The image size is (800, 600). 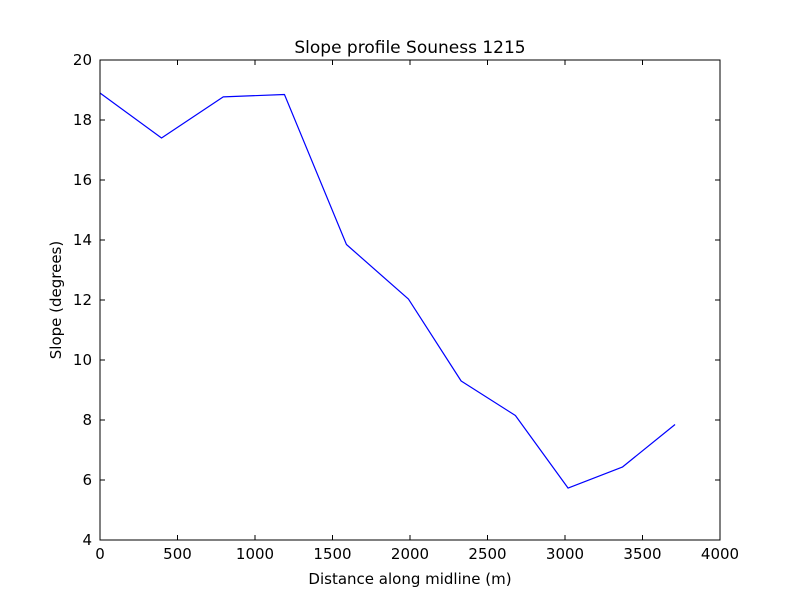 I want to click on y-tick-label: 8, so click(x=87, y=420).